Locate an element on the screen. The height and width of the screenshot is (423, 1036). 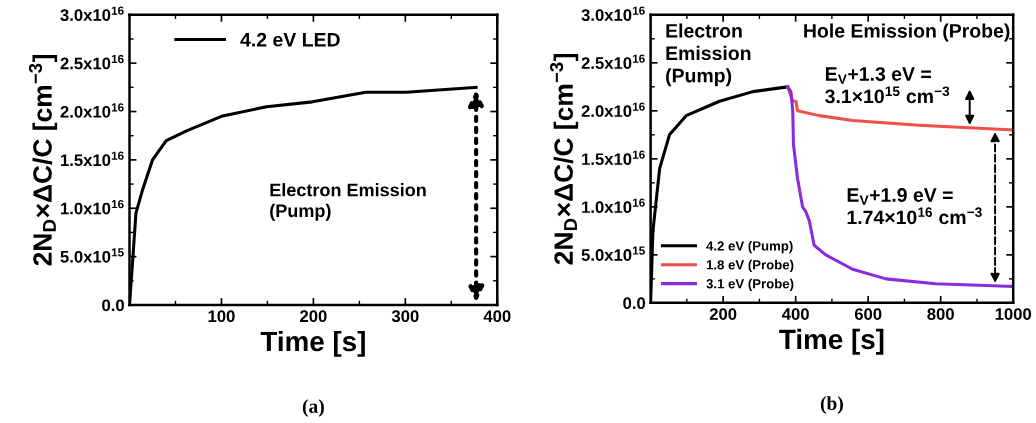
text: (a) is located at coordinates (313, 408).